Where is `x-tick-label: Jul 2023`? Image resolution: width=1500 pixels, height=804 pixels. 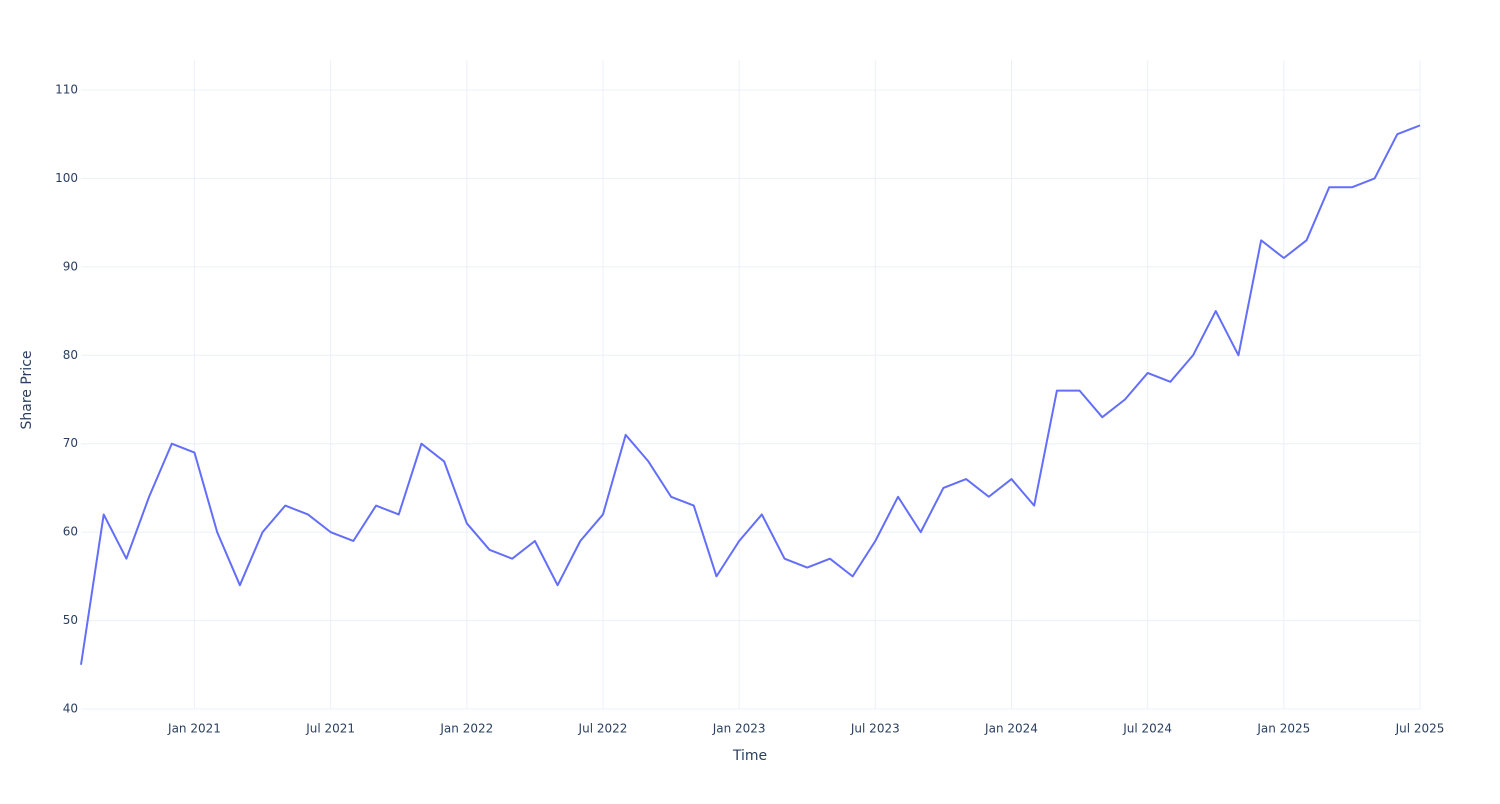
x-tick-label: Jul 2023 is located at coordinates (875, 729).